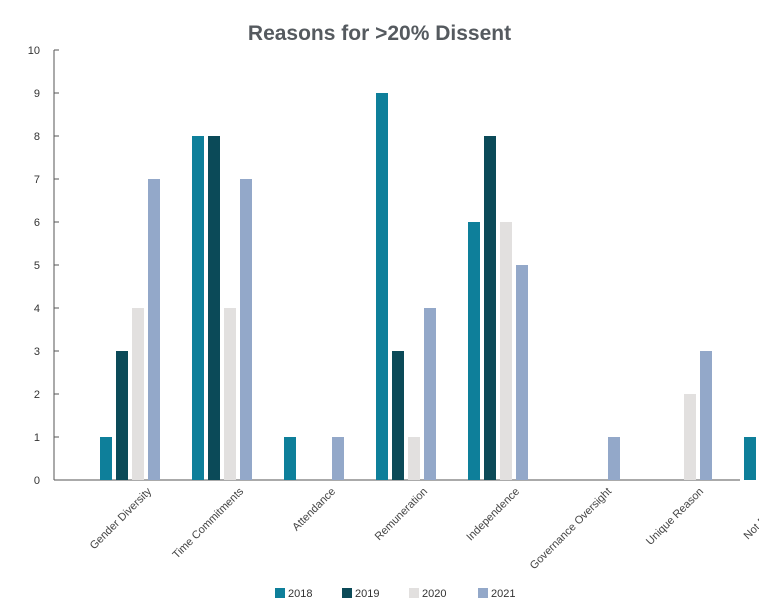 The width and height of the screenshot is (759, 612). Describe the element at coordinates (37, 395) in the screenshot. I see `y-tick-label: 2` at that location.